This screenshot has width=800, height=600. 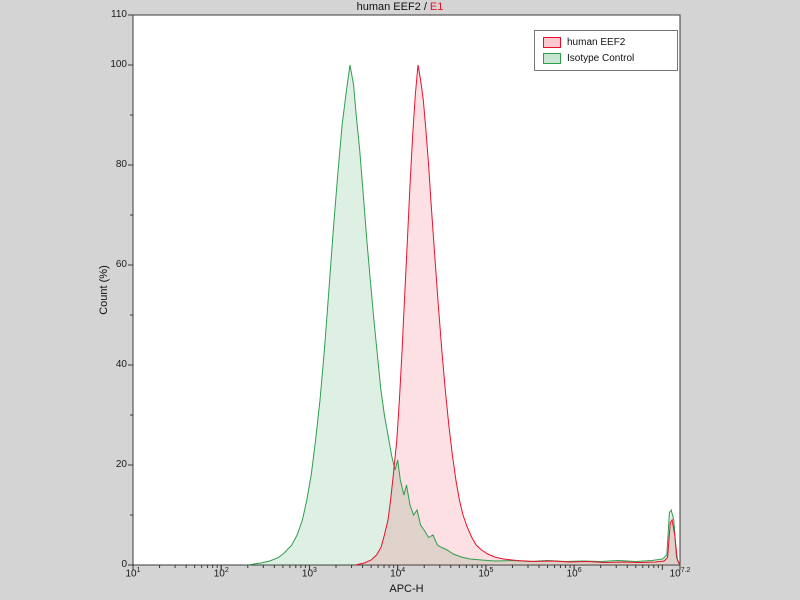 What do you see at coordinates (552, 42) in the screenshot?
I see `legend-swatch-red` at bounding box center [552, 42].